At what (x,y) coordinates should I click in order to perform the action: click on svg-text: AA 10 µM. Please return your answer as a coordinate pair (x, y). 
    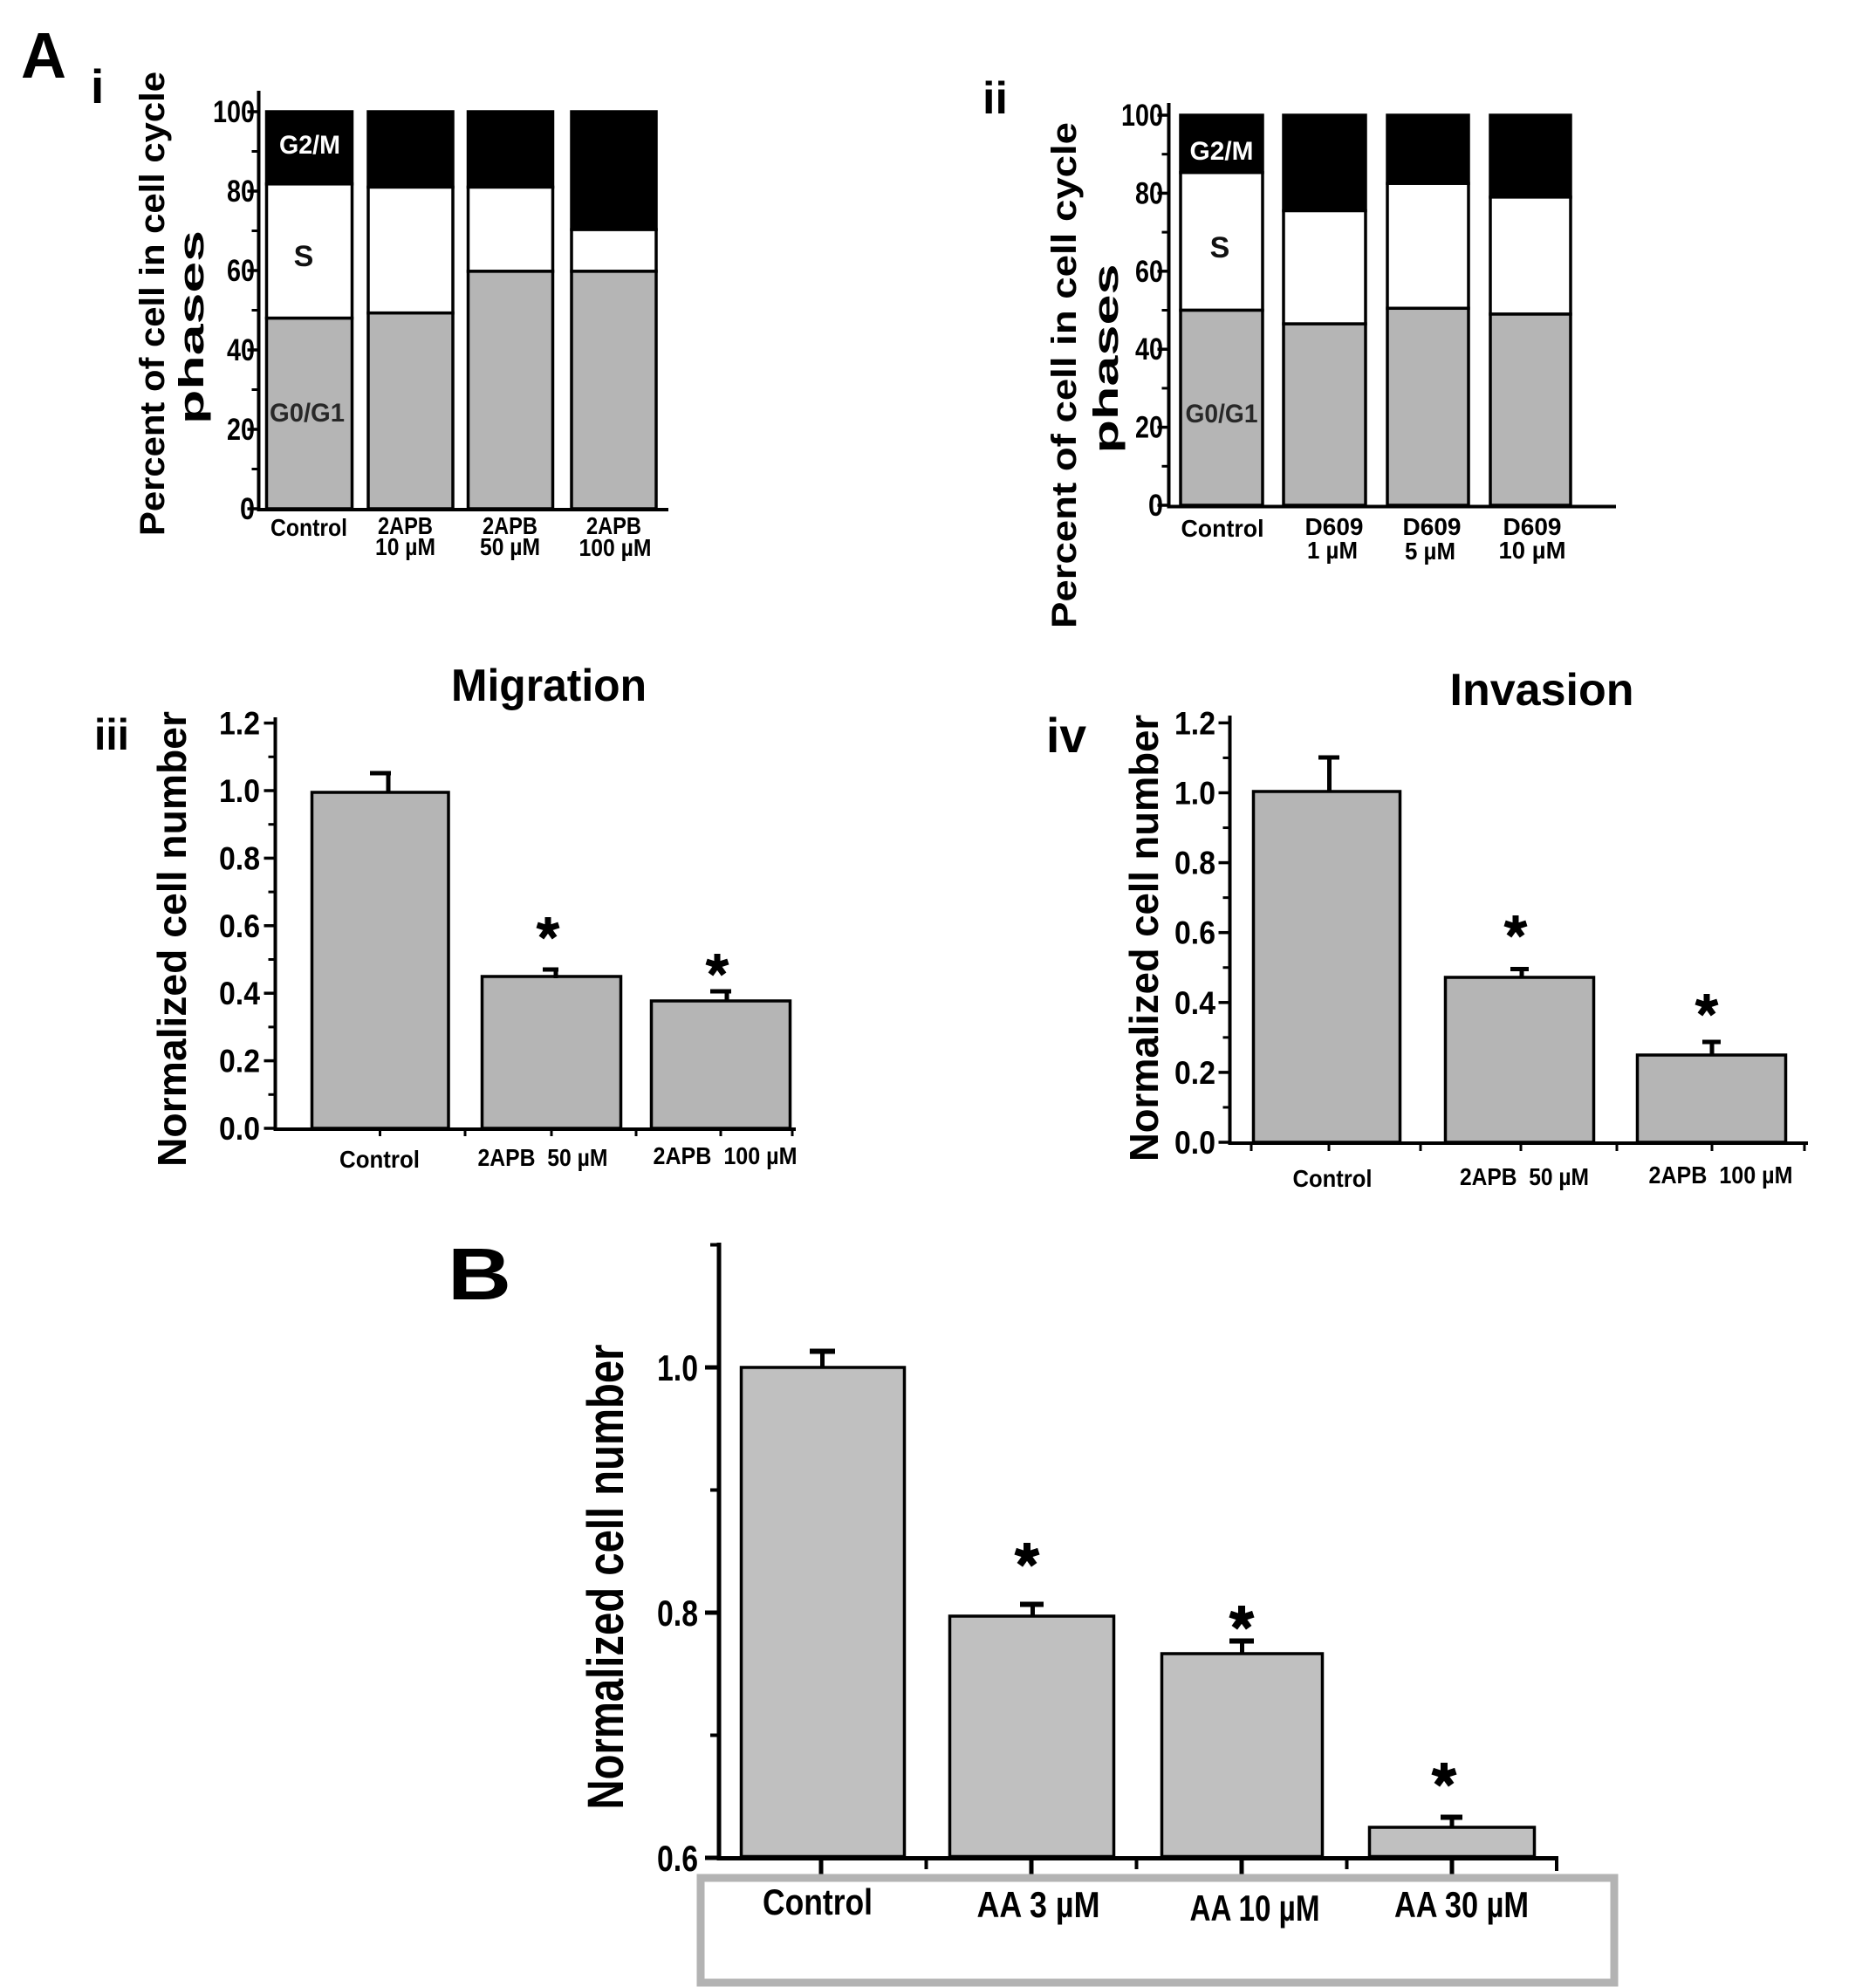
    Looking at the image, I should click on (1255, 1908).